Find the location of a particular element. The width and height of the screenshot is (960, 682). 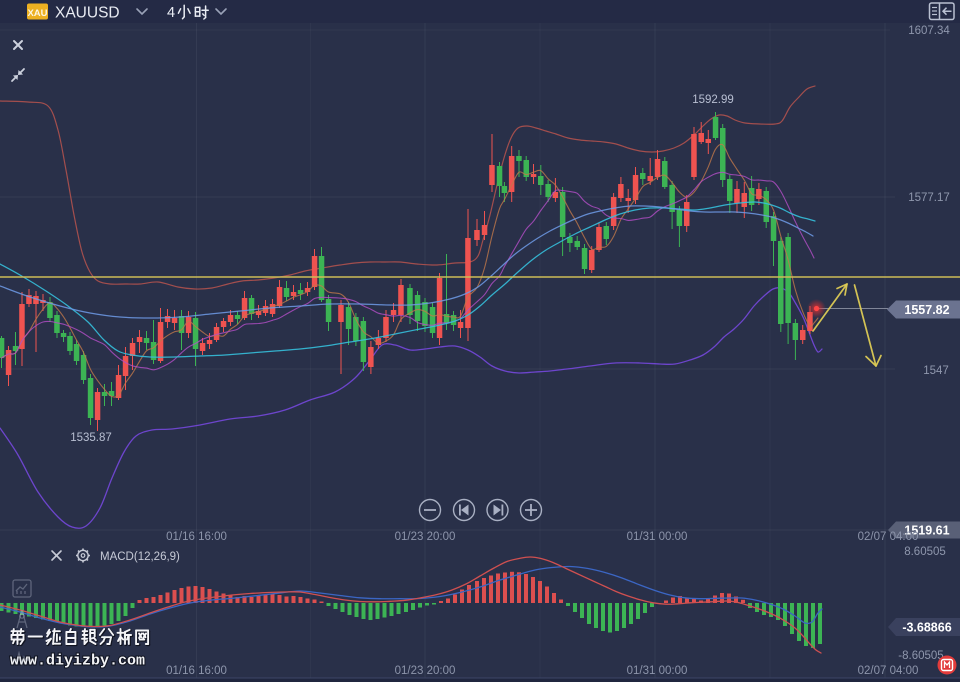

svg-text: 1577.17 is located at coordinates (929, 198).